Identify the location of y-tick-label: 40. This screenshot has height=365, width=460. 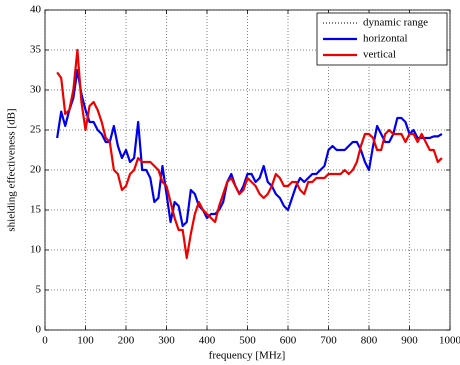
(36, 10).